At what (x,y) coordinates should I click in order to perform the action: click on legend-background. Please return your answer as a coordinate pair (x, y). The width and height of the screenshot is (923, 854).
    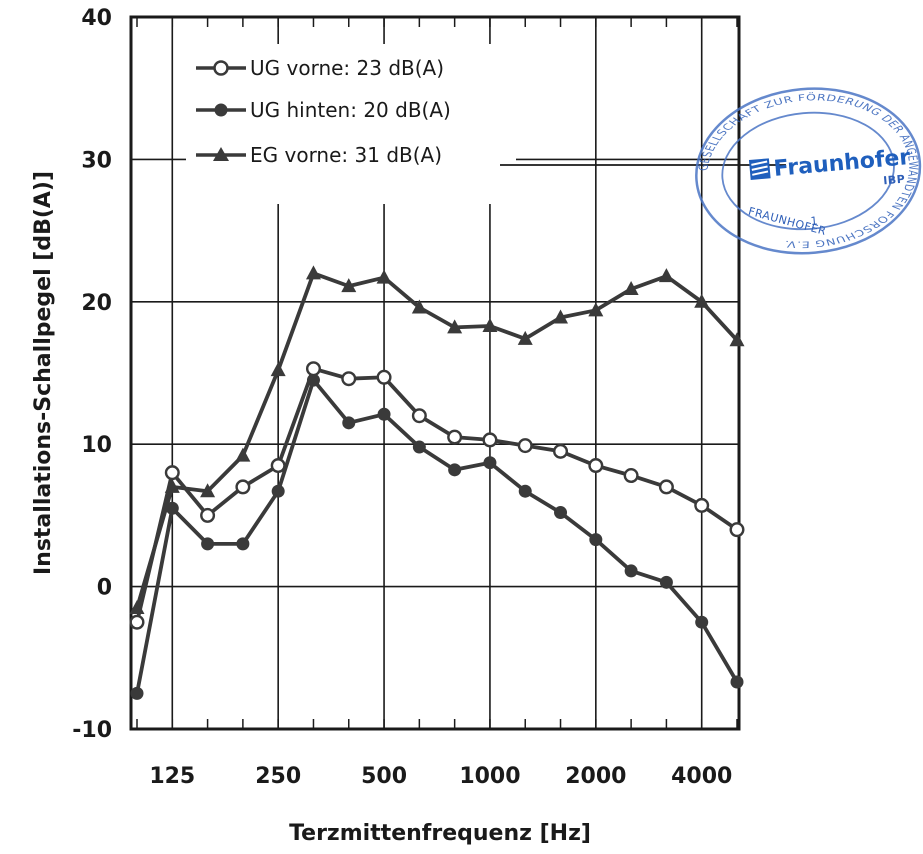
    Looking at the image, I should click on (351, 124).